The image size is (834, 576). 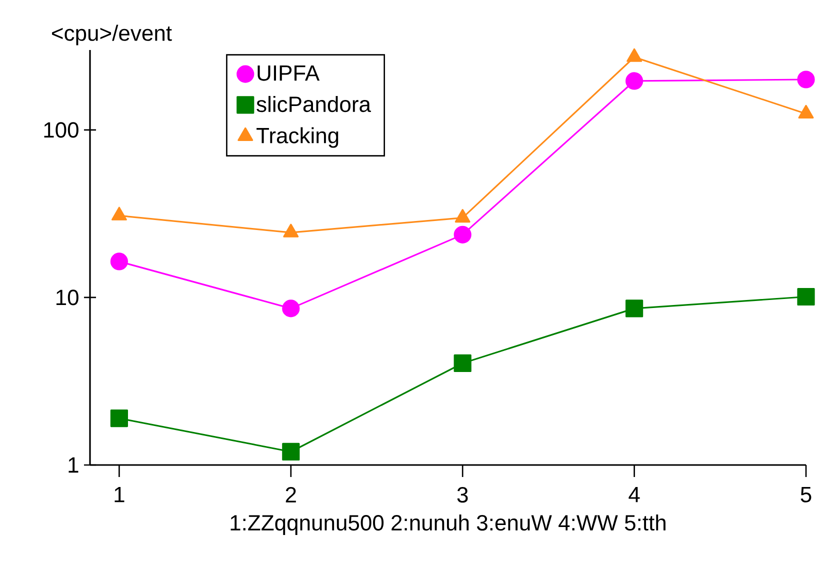 What do you see at coordinates (462, 495) in the screenshot?
I see `x-tick-label: 3` at bounding box center [462, 495].